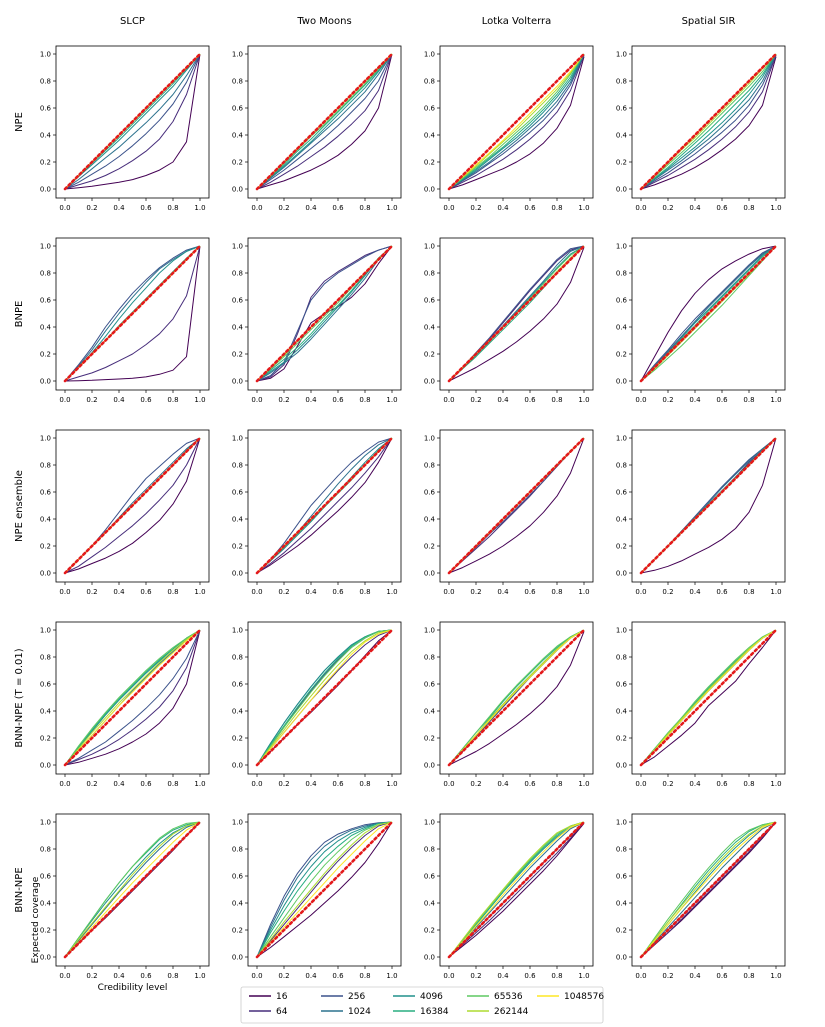 The height and width of the screenshot is (1027, 825). I want to click on legend-label: 16, so click(282, 997).